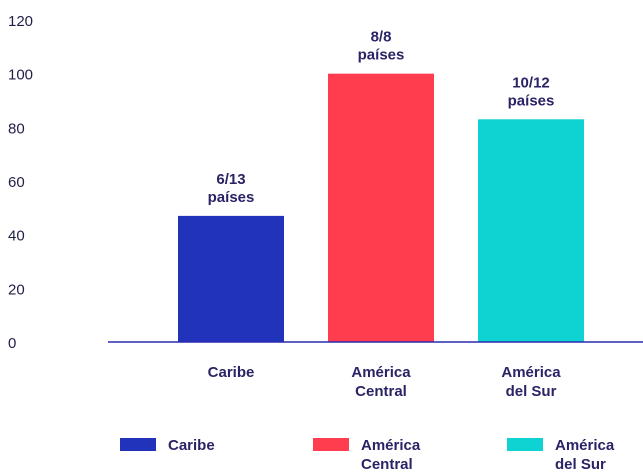 This screenshot has height=474, width=643. I want to click on y-tick-label: 0, so click(12, 343).